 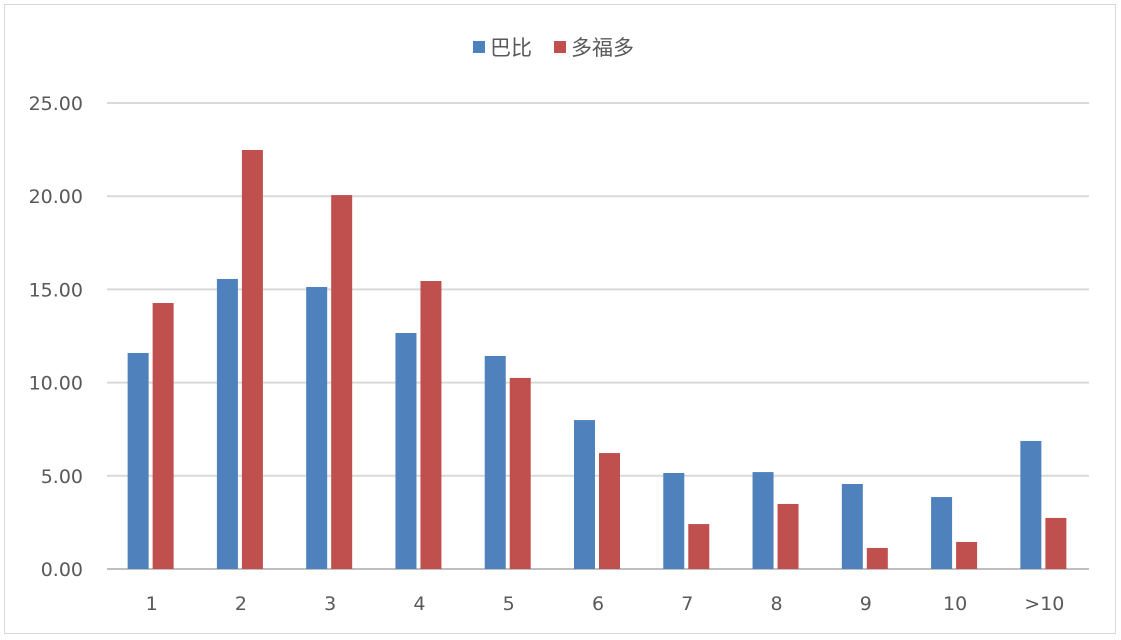 I want to click on x-tick-label: 2, so click(x=241, y=604).